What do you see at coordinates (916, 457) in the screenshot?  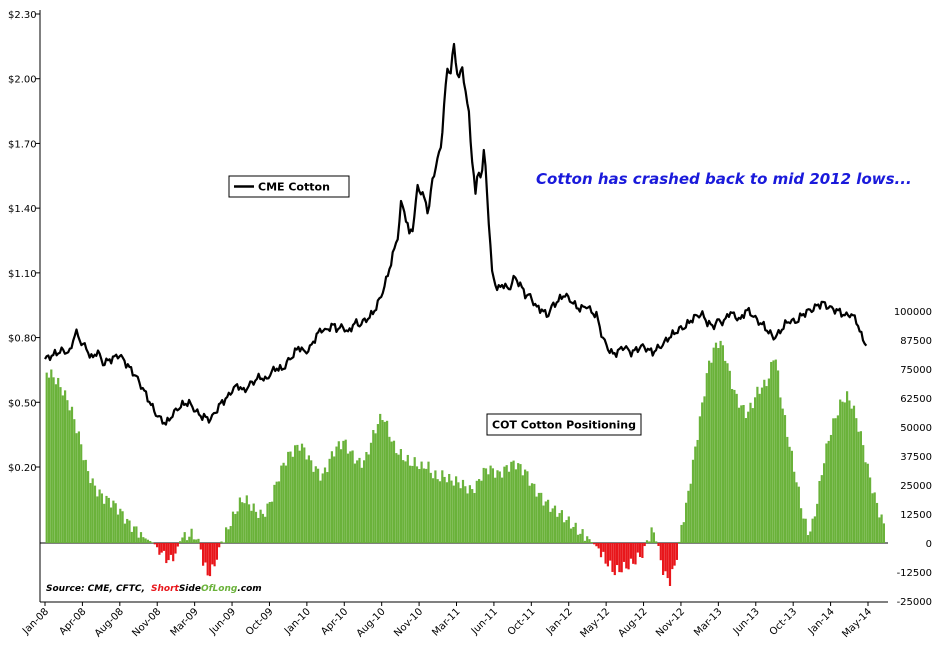 I see `y-right-tick-label: 37500` at bounding box center [916, 457].